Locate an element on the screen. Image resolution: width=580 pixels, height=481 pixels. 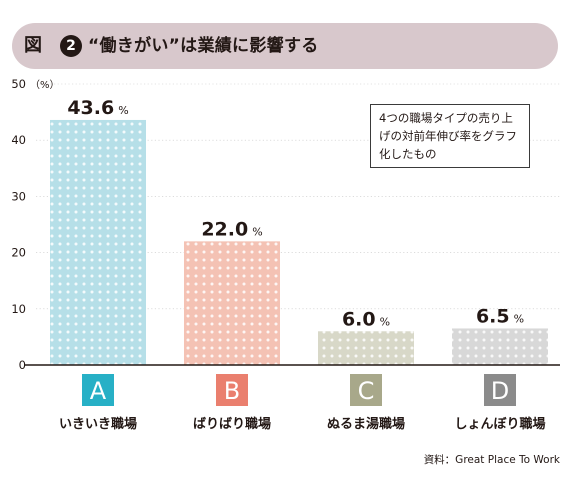
y-axis-unit: （%） is located at coordinates (45, 85).